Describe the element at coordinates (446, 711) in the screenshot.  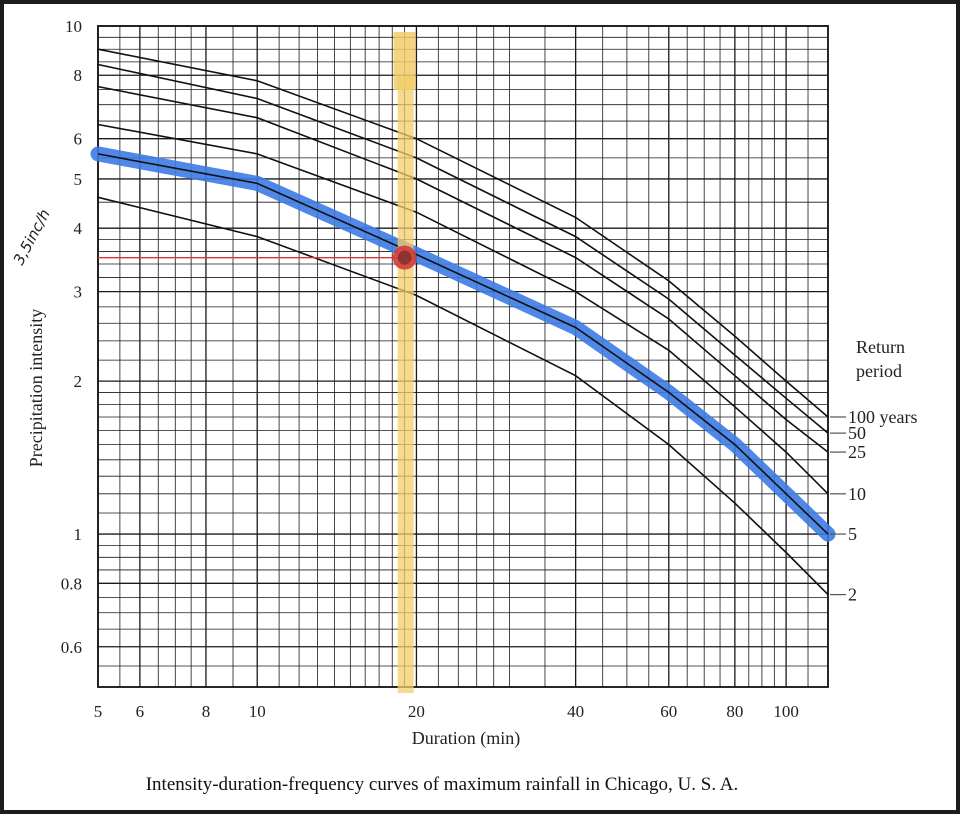
I see `x-tick-labels: 5 6 8 10 20 40 60 80 100` at that location.